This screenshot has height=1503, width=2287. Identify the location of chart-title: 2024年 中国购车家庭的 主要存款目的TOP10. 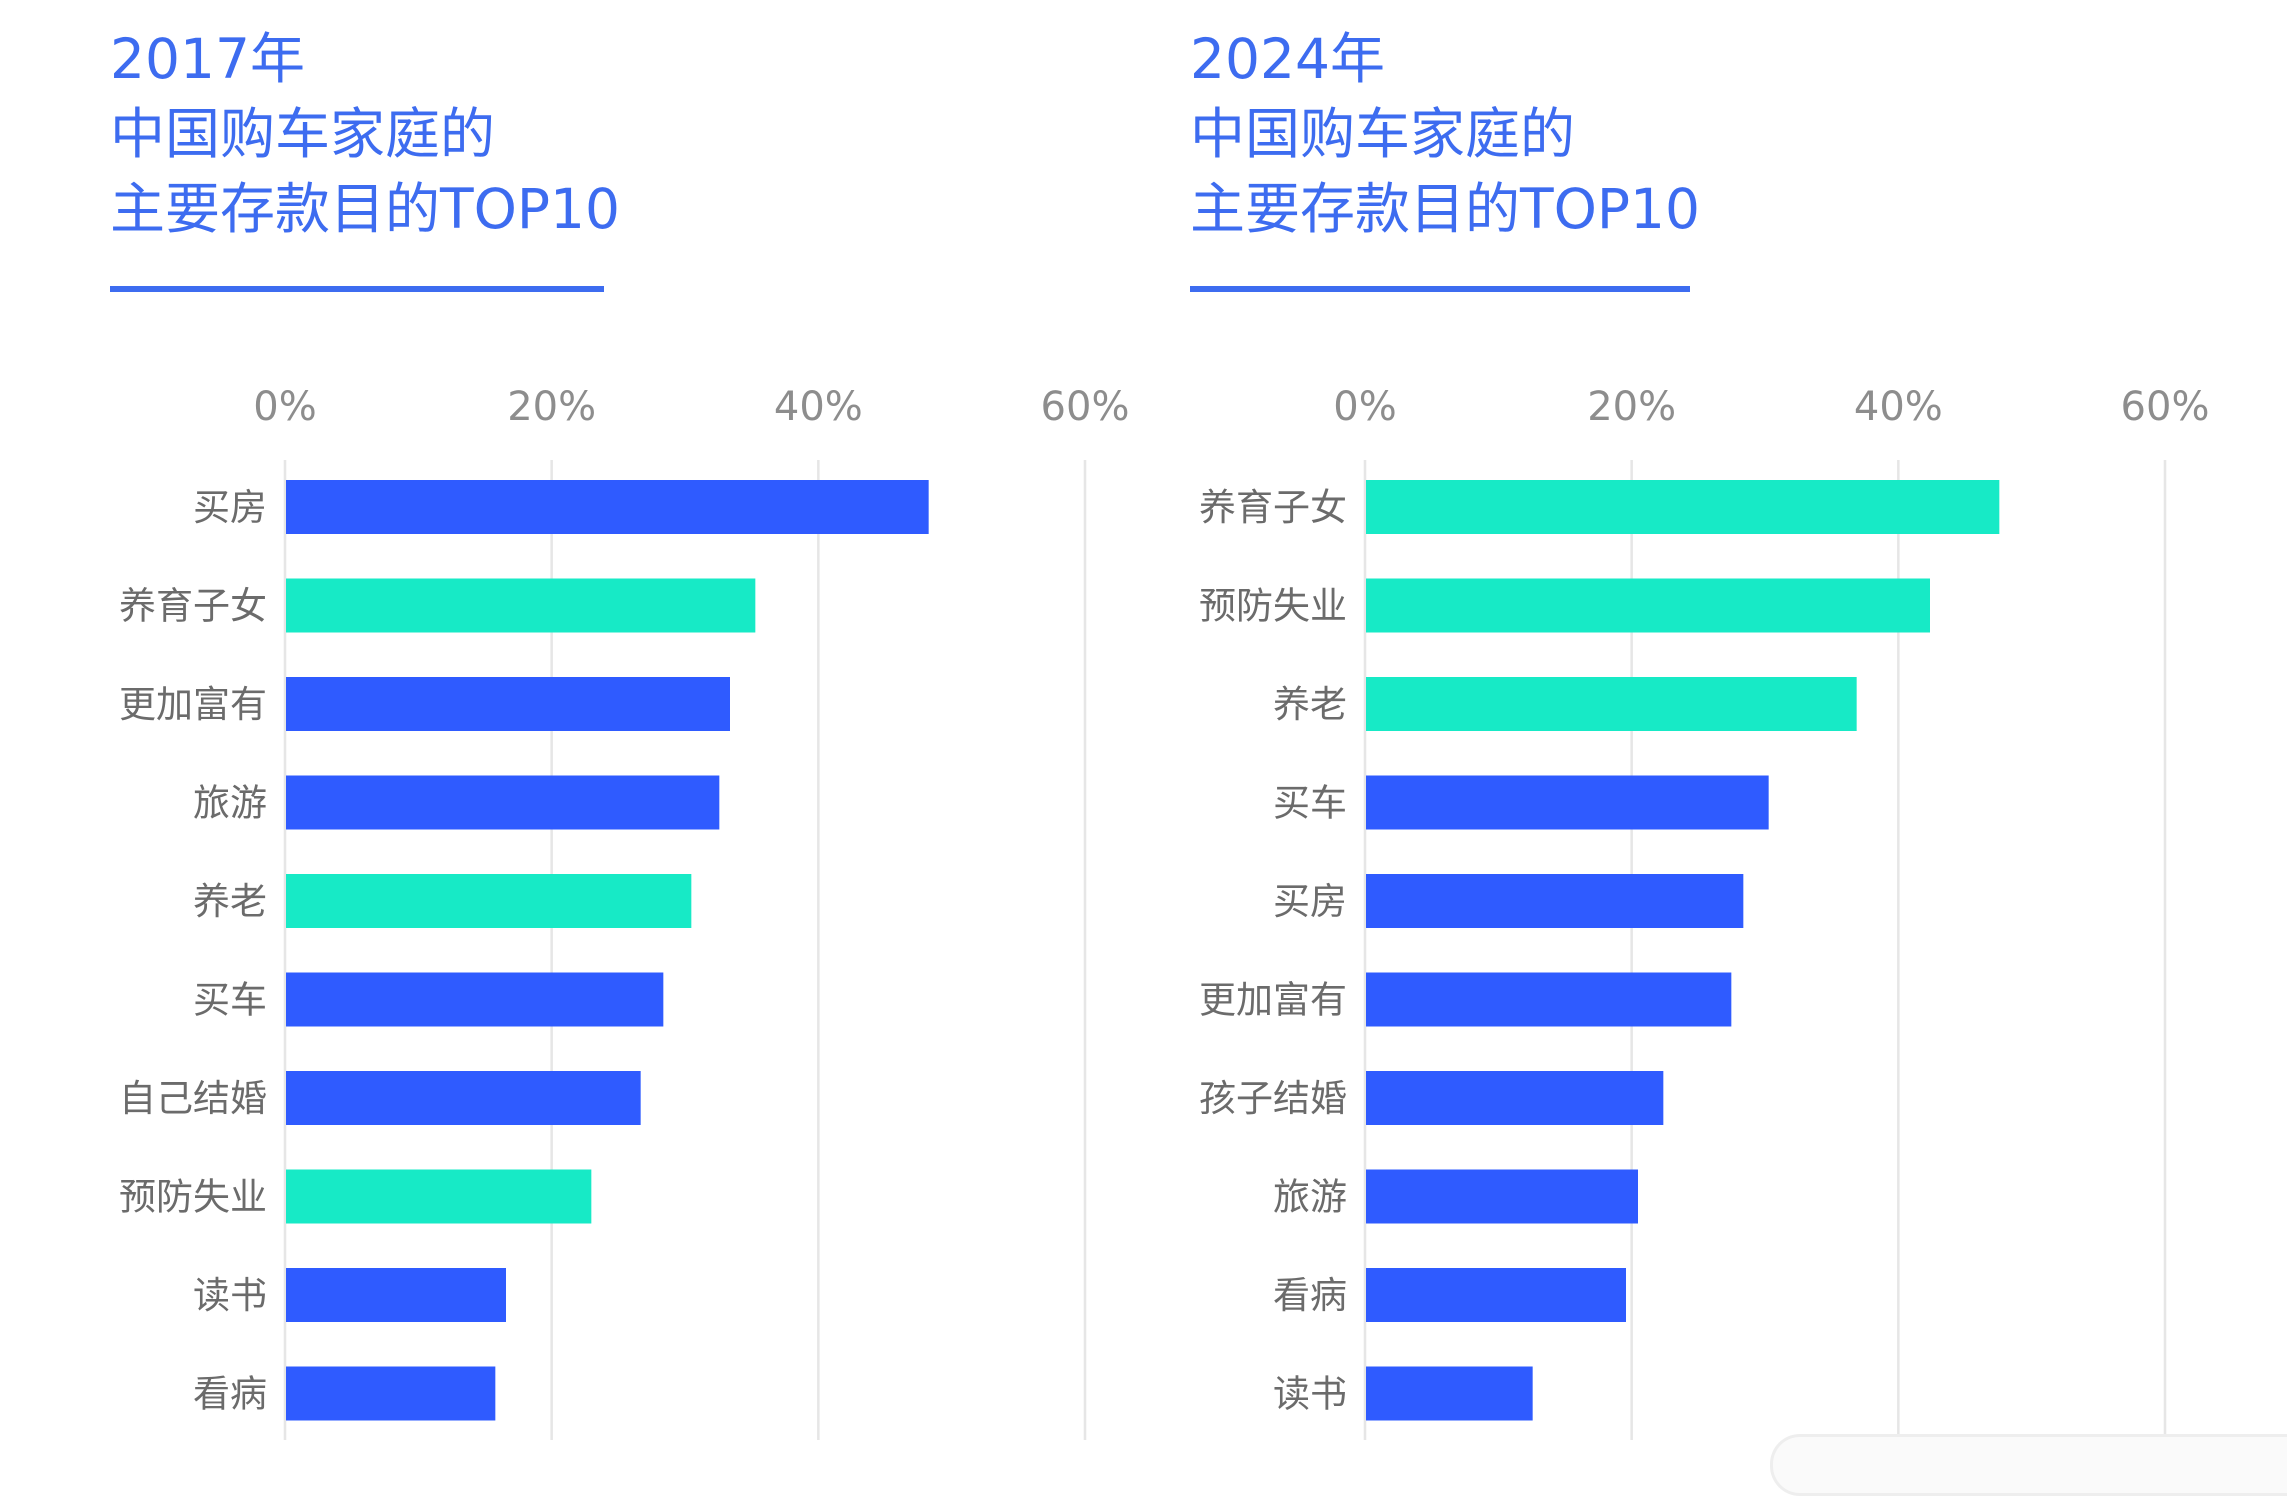
(1445, 134).